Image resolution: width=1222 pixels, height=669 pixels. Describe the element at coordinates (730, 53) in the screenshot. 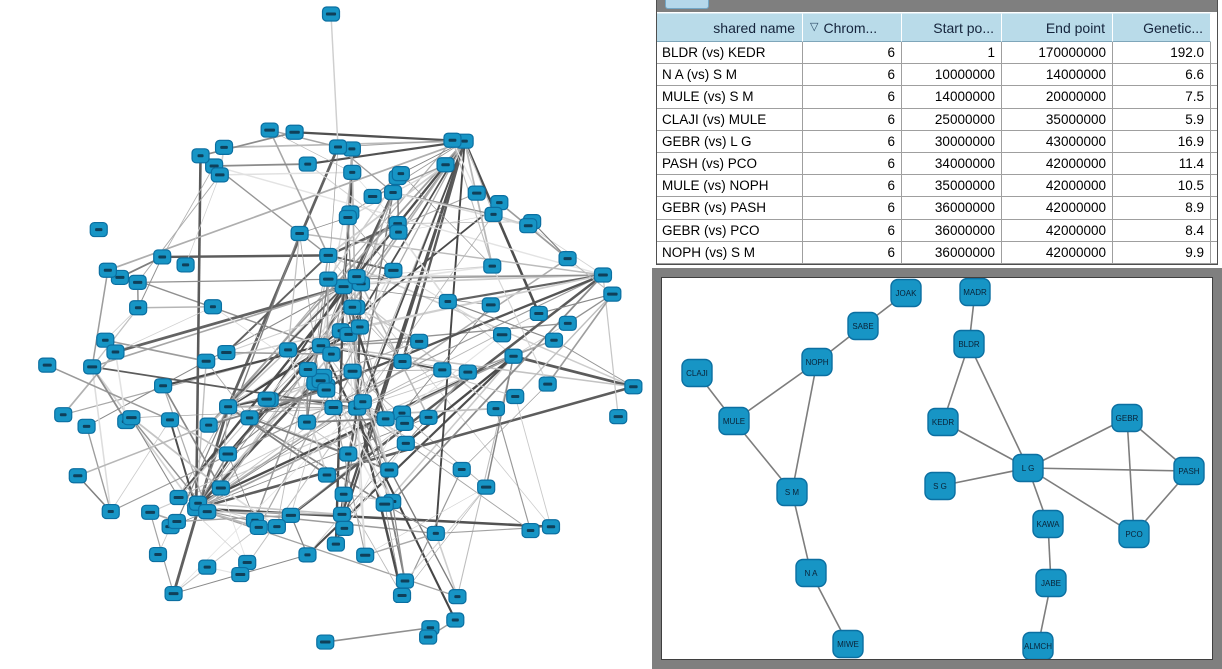

I see `table-cell: BLDR (vs) KEDR` at that location.